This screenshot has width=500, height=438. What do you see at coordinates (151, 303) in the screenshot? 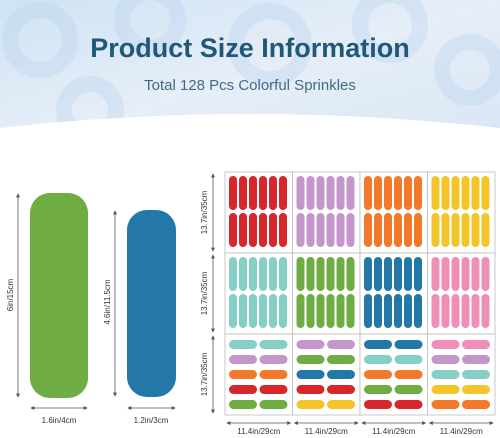
I see `blue-piece` at bounding box center [151, 303].